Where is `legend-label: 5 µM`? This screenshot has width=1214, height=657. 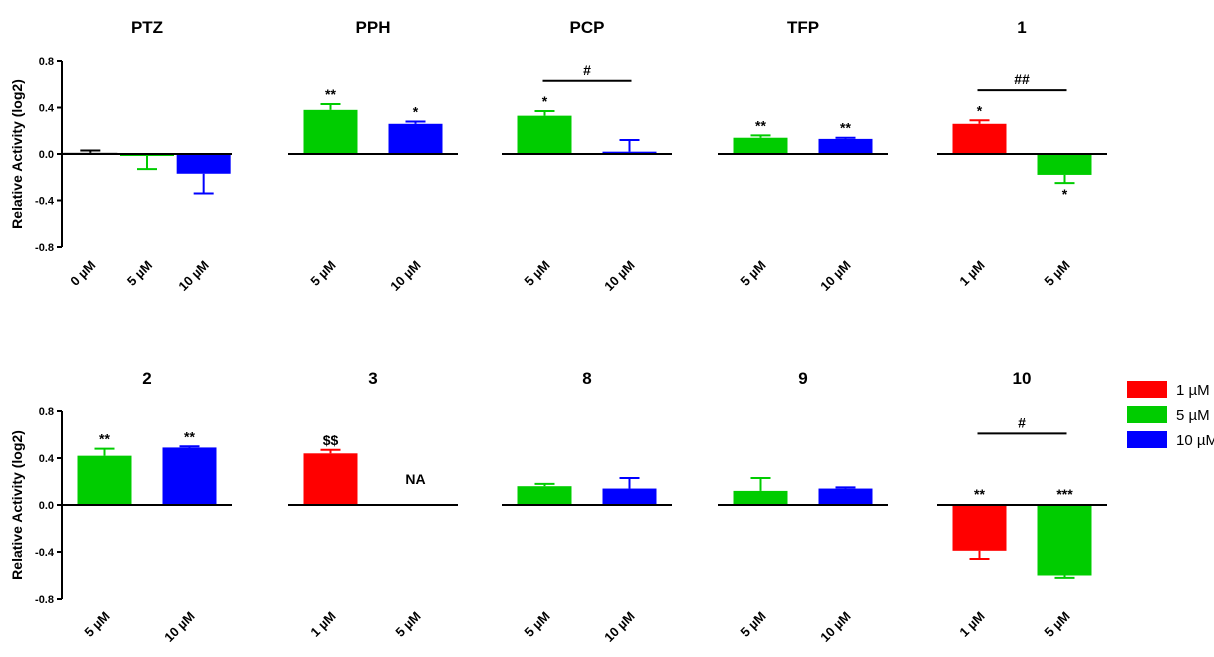 legend-label: 5 µM is located at coordinates (1193, 415).